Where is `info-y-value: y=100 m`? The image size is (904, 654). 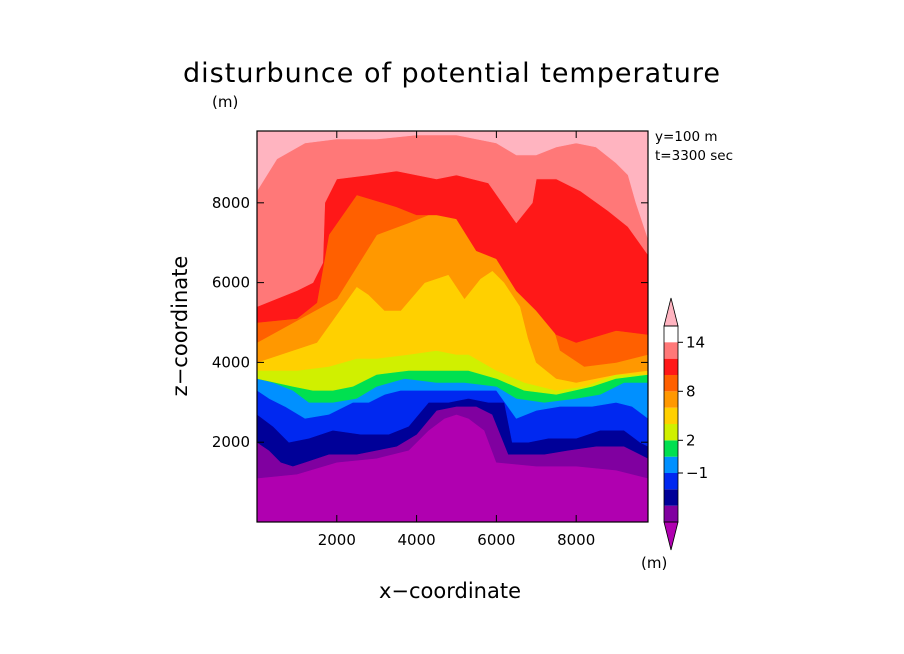 info-y-value: y=100 m is located at coordinates (686, 137).